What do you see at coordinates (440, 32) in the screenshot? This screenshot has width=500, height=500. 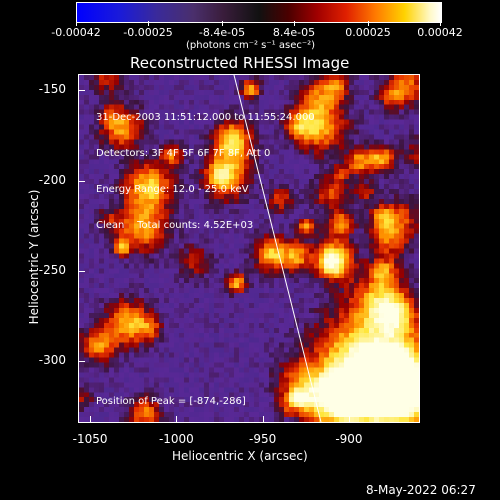 I see `colorbar-tick-label: 0.00042` at bounding box center [440, 32].